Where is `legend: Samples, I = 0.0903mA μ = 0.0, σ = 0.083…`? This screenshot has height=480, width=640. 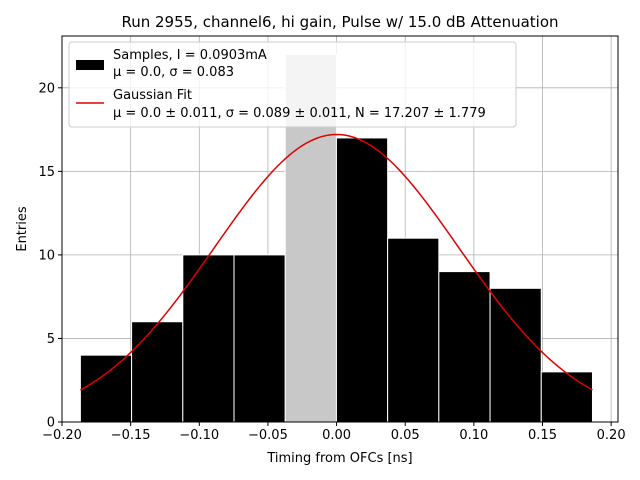
legend: Samples, I = 0.0903mA μ = 0.0, σ = 0.083… is located at coordinates (292, 84).